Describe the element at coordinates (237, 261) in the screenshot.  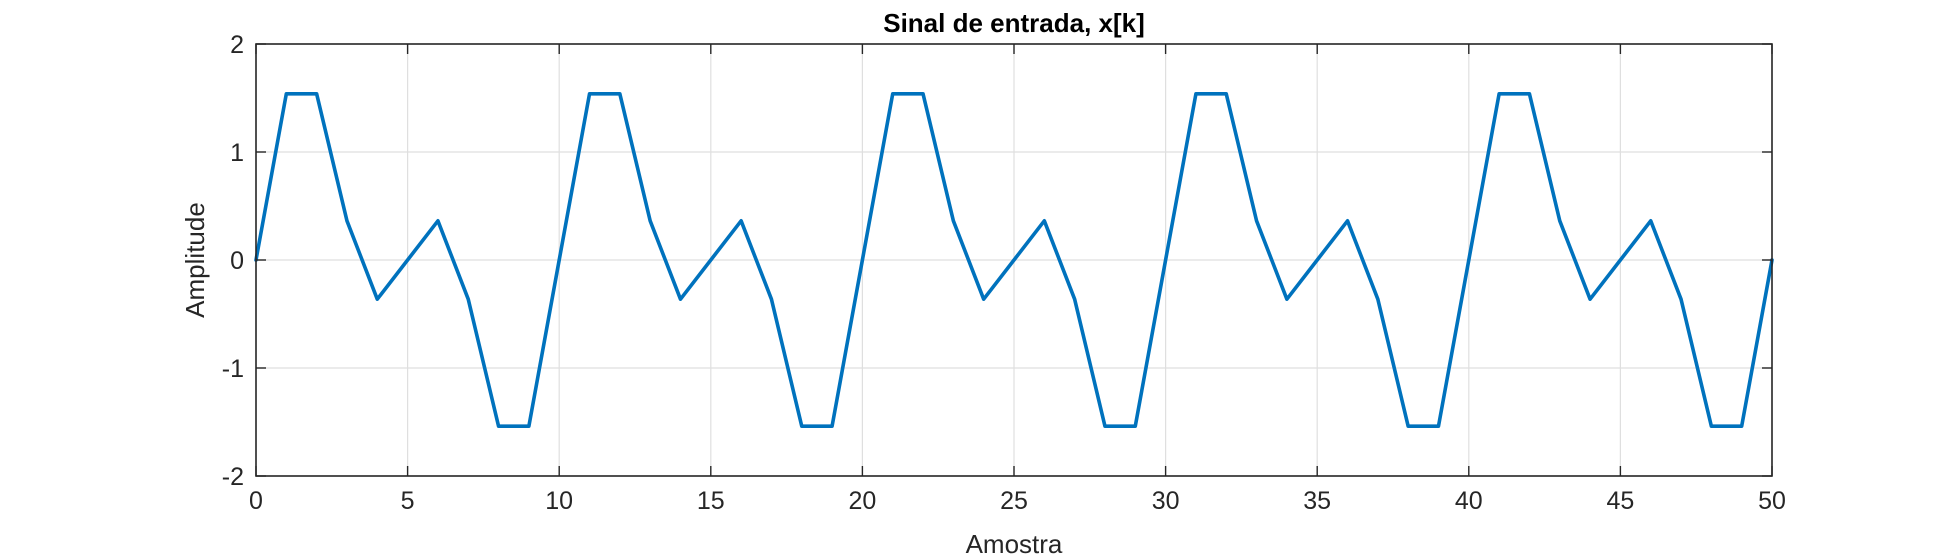
I see `y-tick-label: 0` at that location.